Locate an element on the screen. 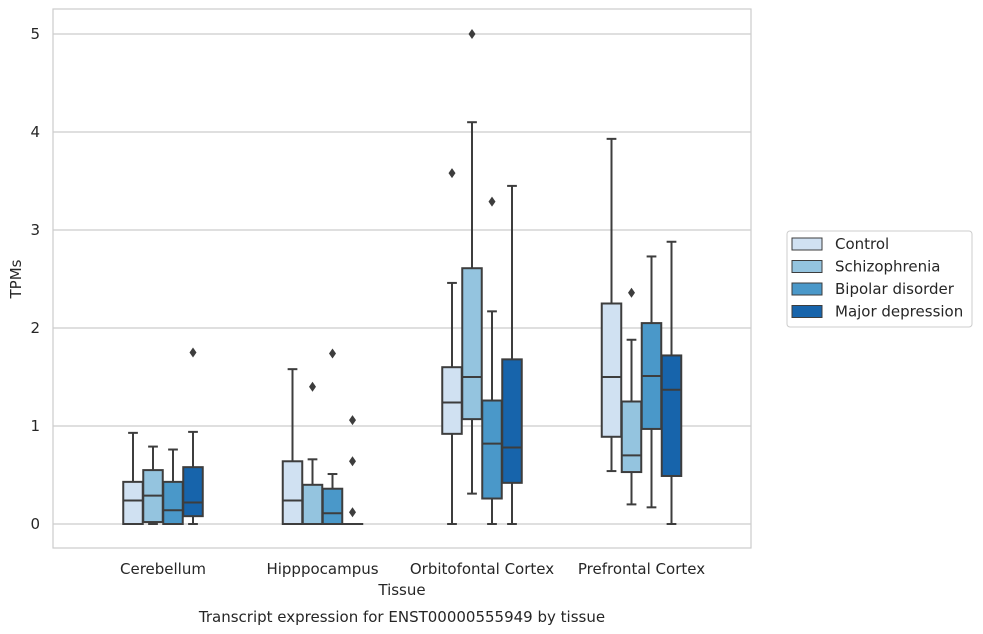  x-tick-label: Orbitofontal Cortex is located at coordinates (482, 569).